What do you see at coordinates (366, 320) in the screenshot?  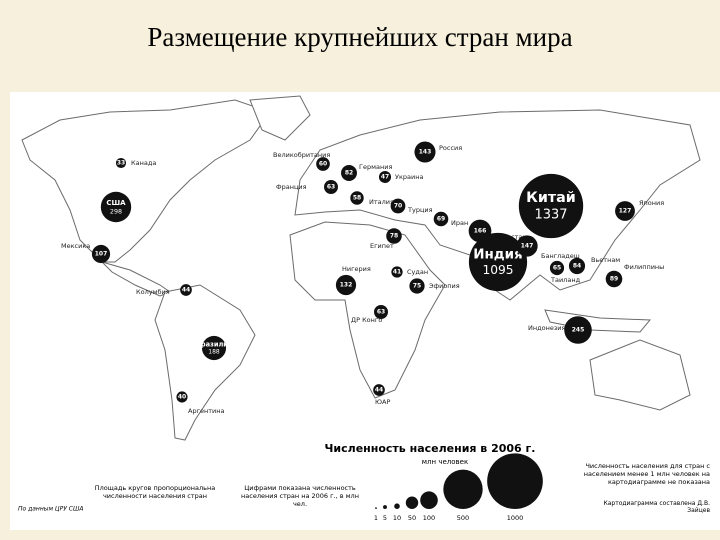 I see `country-name: ДР Конго` at bounding box center [366, 320].